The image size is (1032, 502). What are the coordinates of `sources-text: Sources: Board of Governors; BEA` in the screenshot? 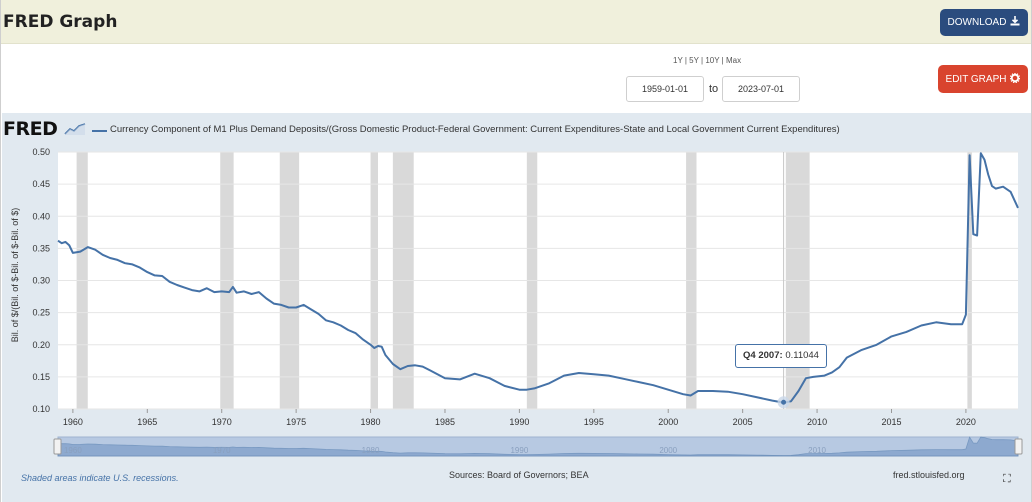 It's located at (519, 475).